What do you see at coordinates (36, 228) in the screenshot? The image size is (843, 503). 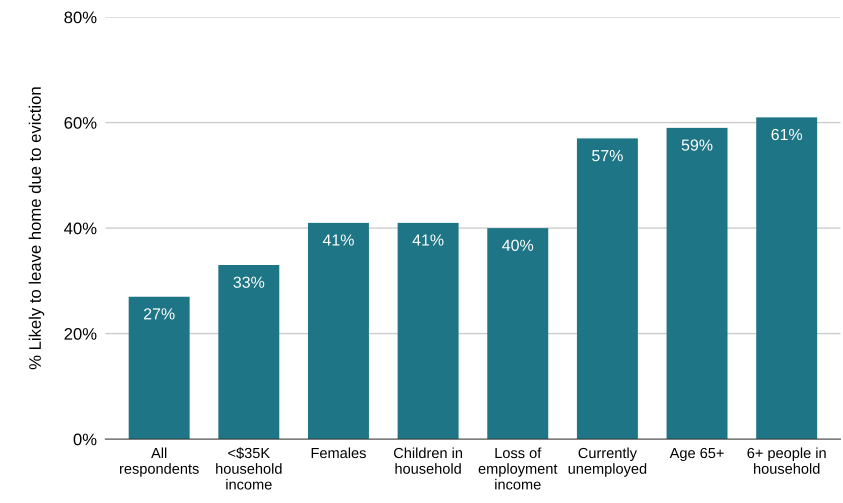 I see `y-axis-title: % Likely to leave home due to eviction` at bounding box center [36, 228].